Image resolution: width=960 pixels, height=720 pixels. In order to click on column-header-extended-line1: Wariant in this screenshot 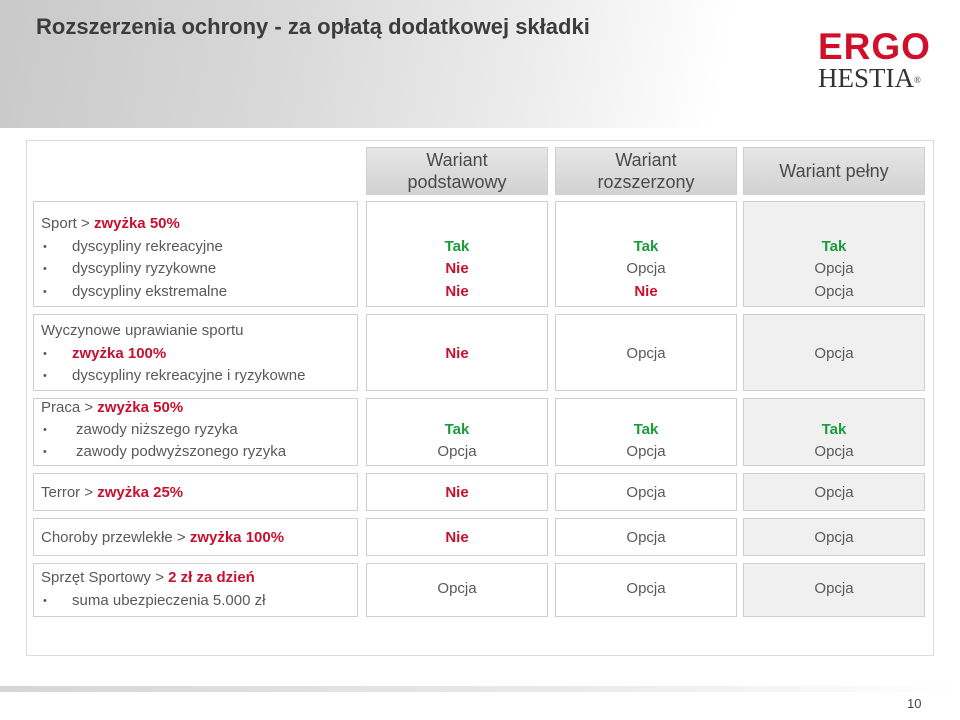, I will do `click(646, 160)`.